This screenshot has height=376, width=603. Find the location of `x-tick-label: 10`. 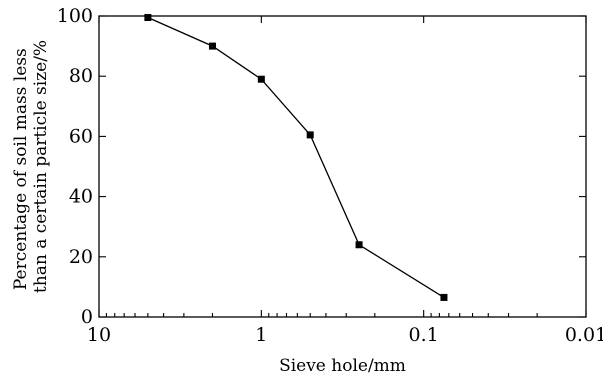

x-tick-label: 10 is located at coordinates (99, 335).